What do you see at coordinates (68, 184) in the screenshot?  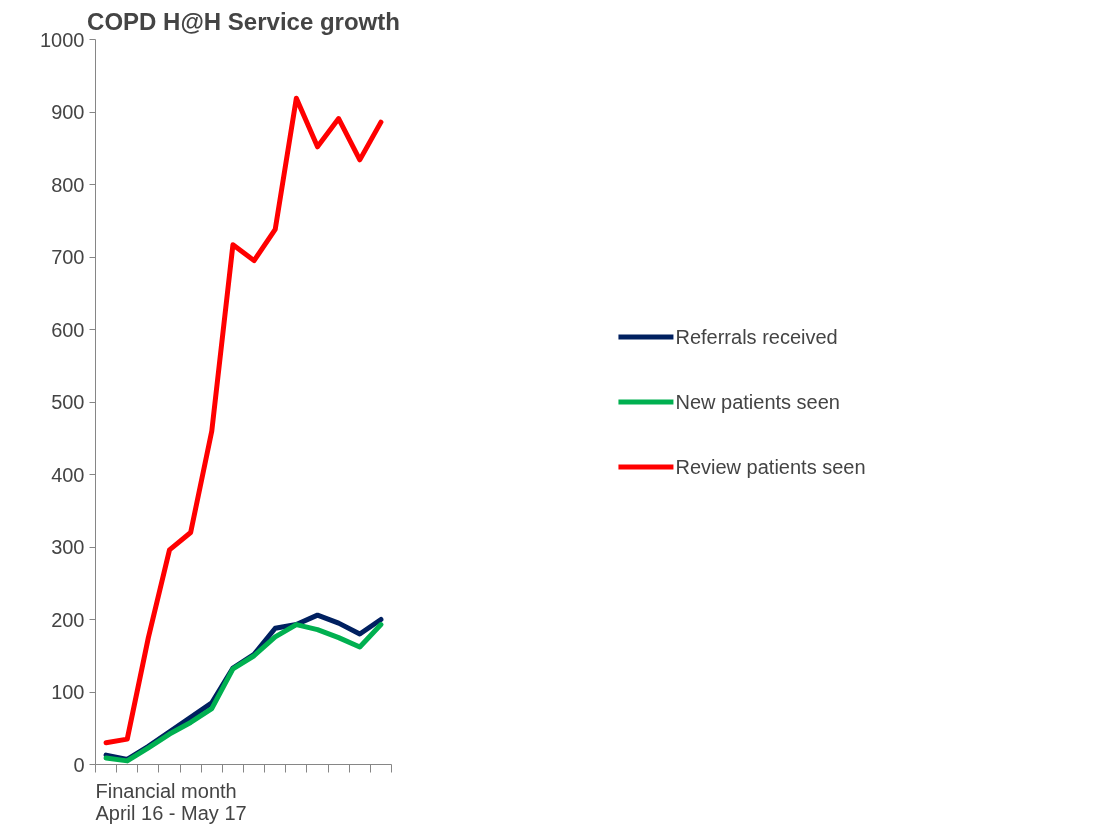 I see `y-tick-label: 800` at bounding box center [68, 184].